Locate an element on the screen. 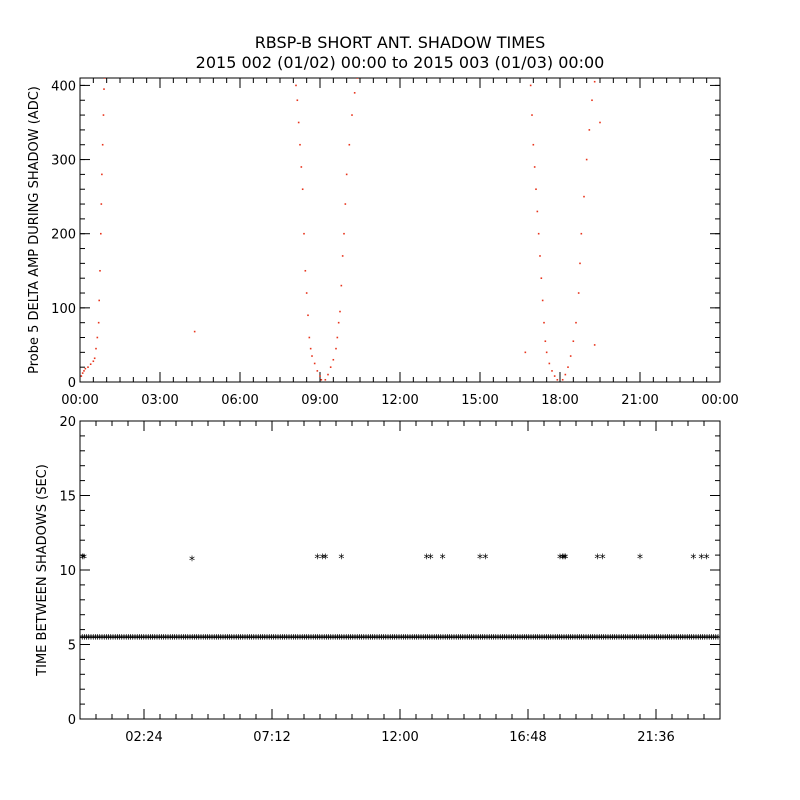 The height and width of the screenshot is (800, 800). x-tick-label: 09:00 is located at coordinates (319, 400).